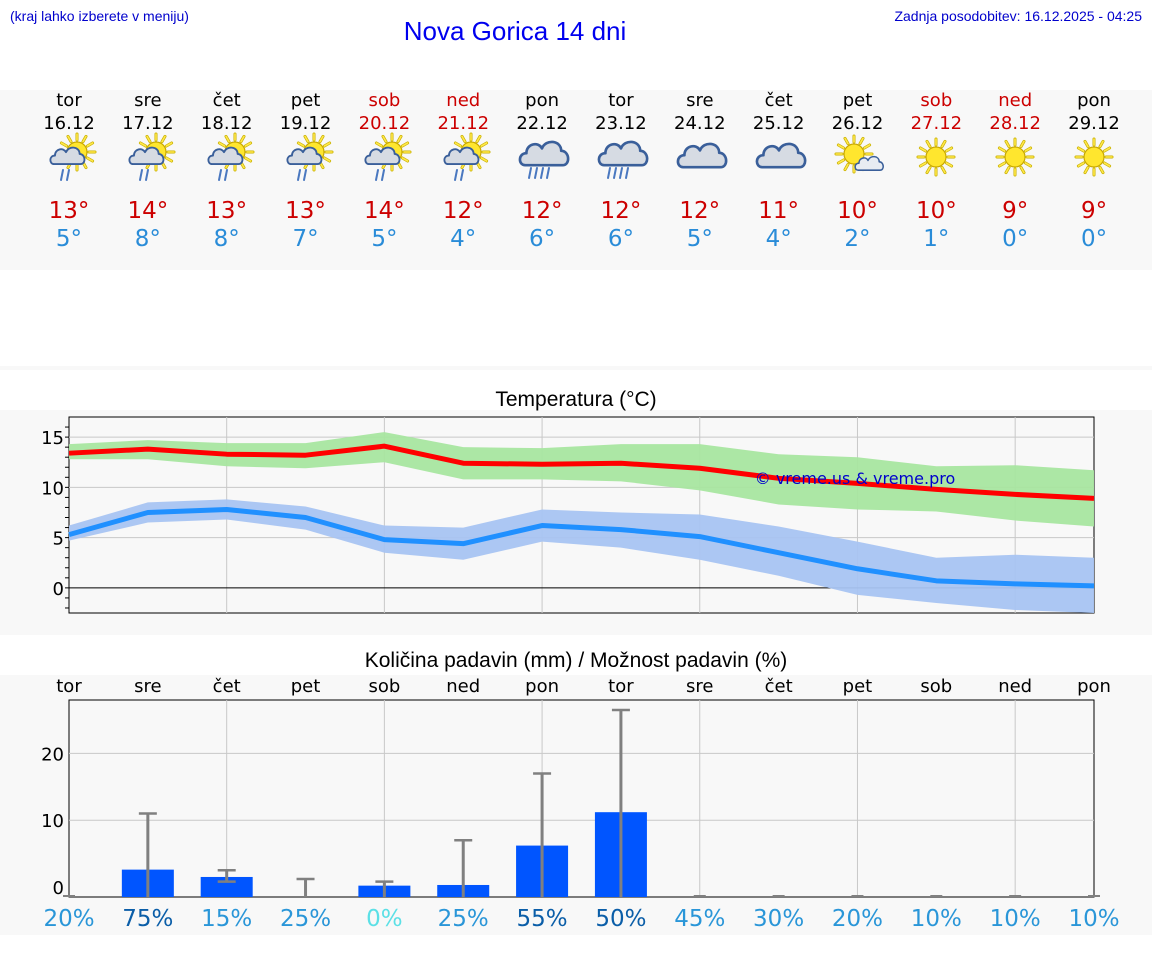 The width and height of the screenshot is (1152, 975). I want to click on day-date: 26.12, so click(857, 123).